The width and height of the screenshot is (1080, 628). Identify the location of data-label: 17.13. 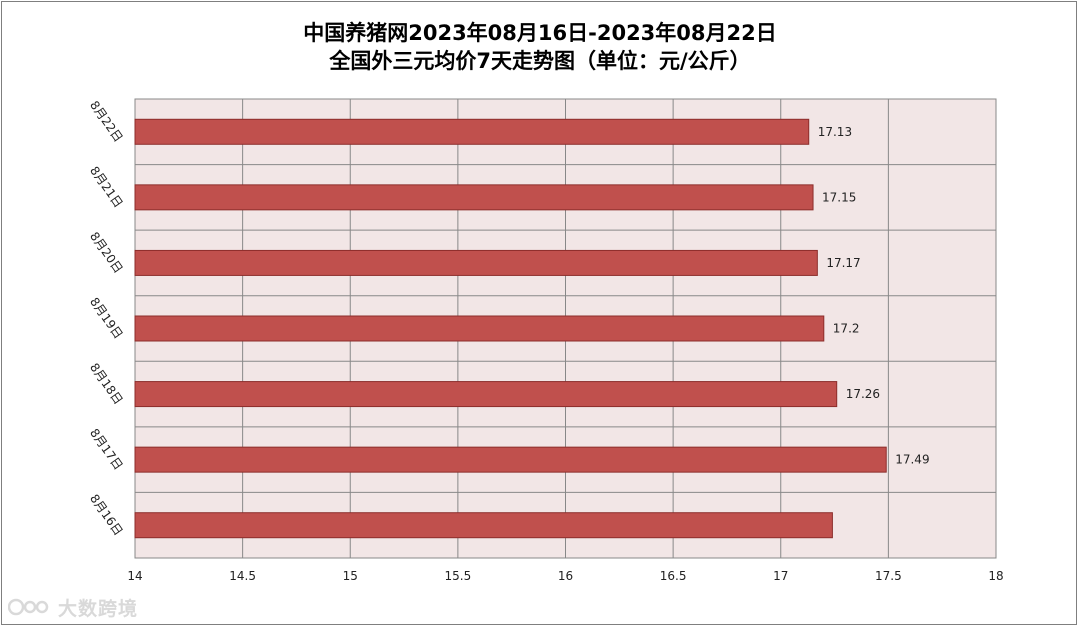
(835, 132).